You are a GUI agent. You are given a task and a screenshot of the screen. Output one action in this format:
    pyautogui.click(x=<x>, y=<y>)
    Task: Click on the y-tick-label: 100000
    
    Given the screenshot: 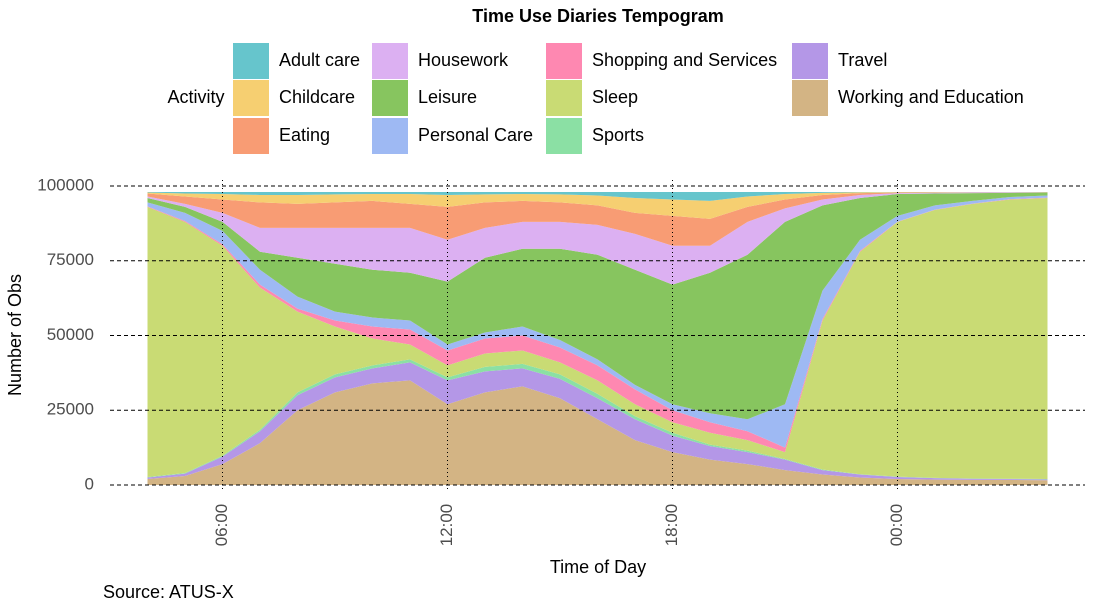 What is the action you would take?
    pyautogui.click(x=65, y=184)
    